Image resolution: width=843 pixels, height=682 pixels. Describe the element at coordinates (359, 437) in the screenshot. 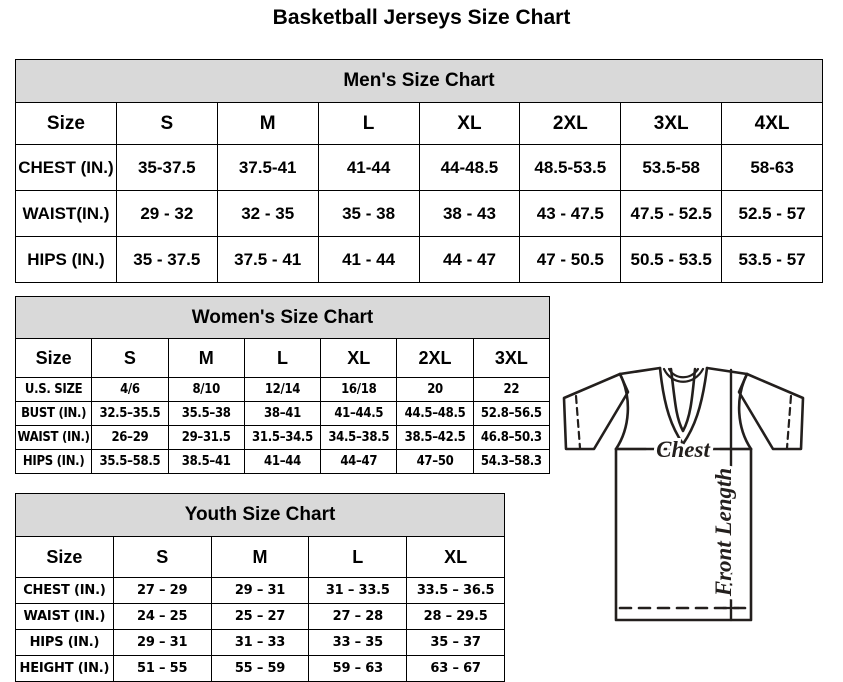

I see `womens-waist-xl: 34.5–38.5` at that location.